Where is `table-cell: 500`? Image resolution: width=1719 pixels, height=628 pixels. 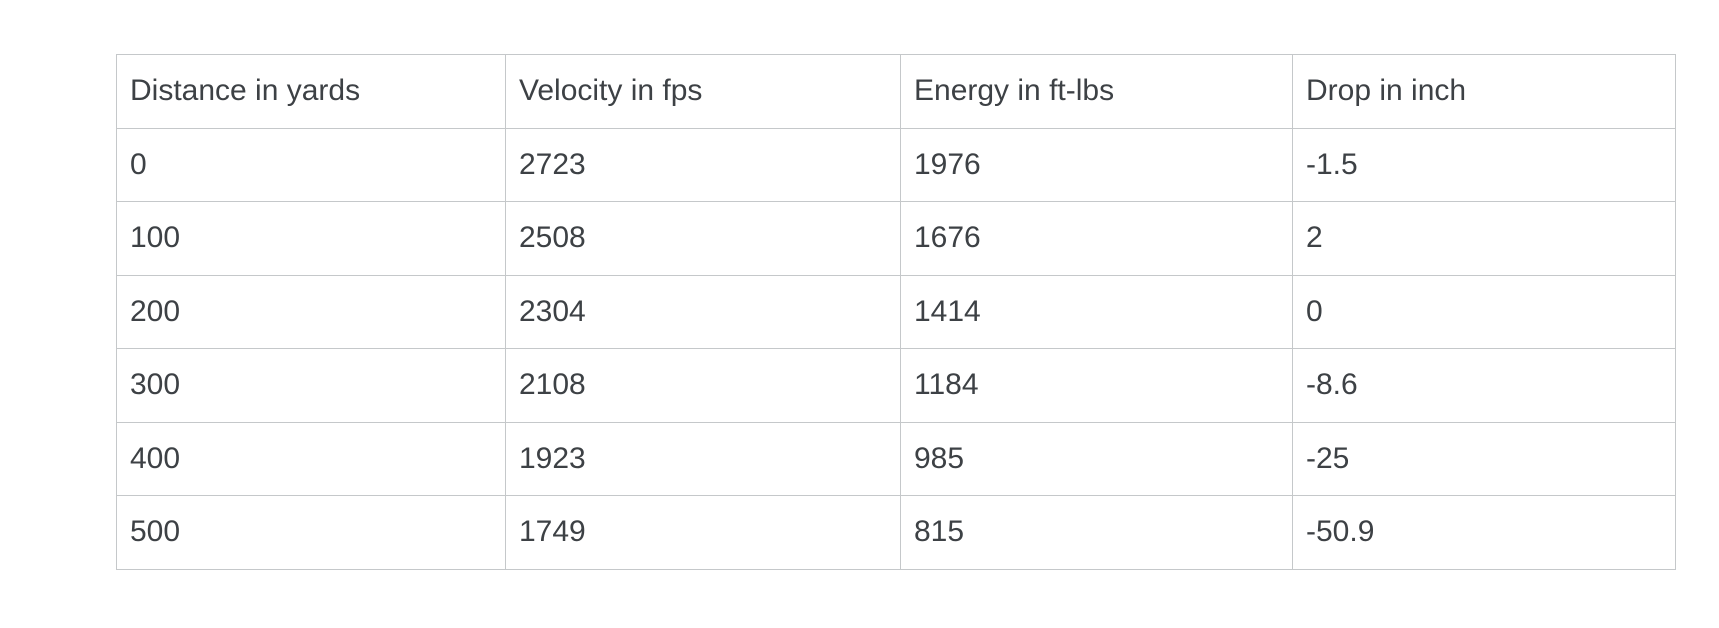 table-cell: 500 is located at coordinates (311, 532).